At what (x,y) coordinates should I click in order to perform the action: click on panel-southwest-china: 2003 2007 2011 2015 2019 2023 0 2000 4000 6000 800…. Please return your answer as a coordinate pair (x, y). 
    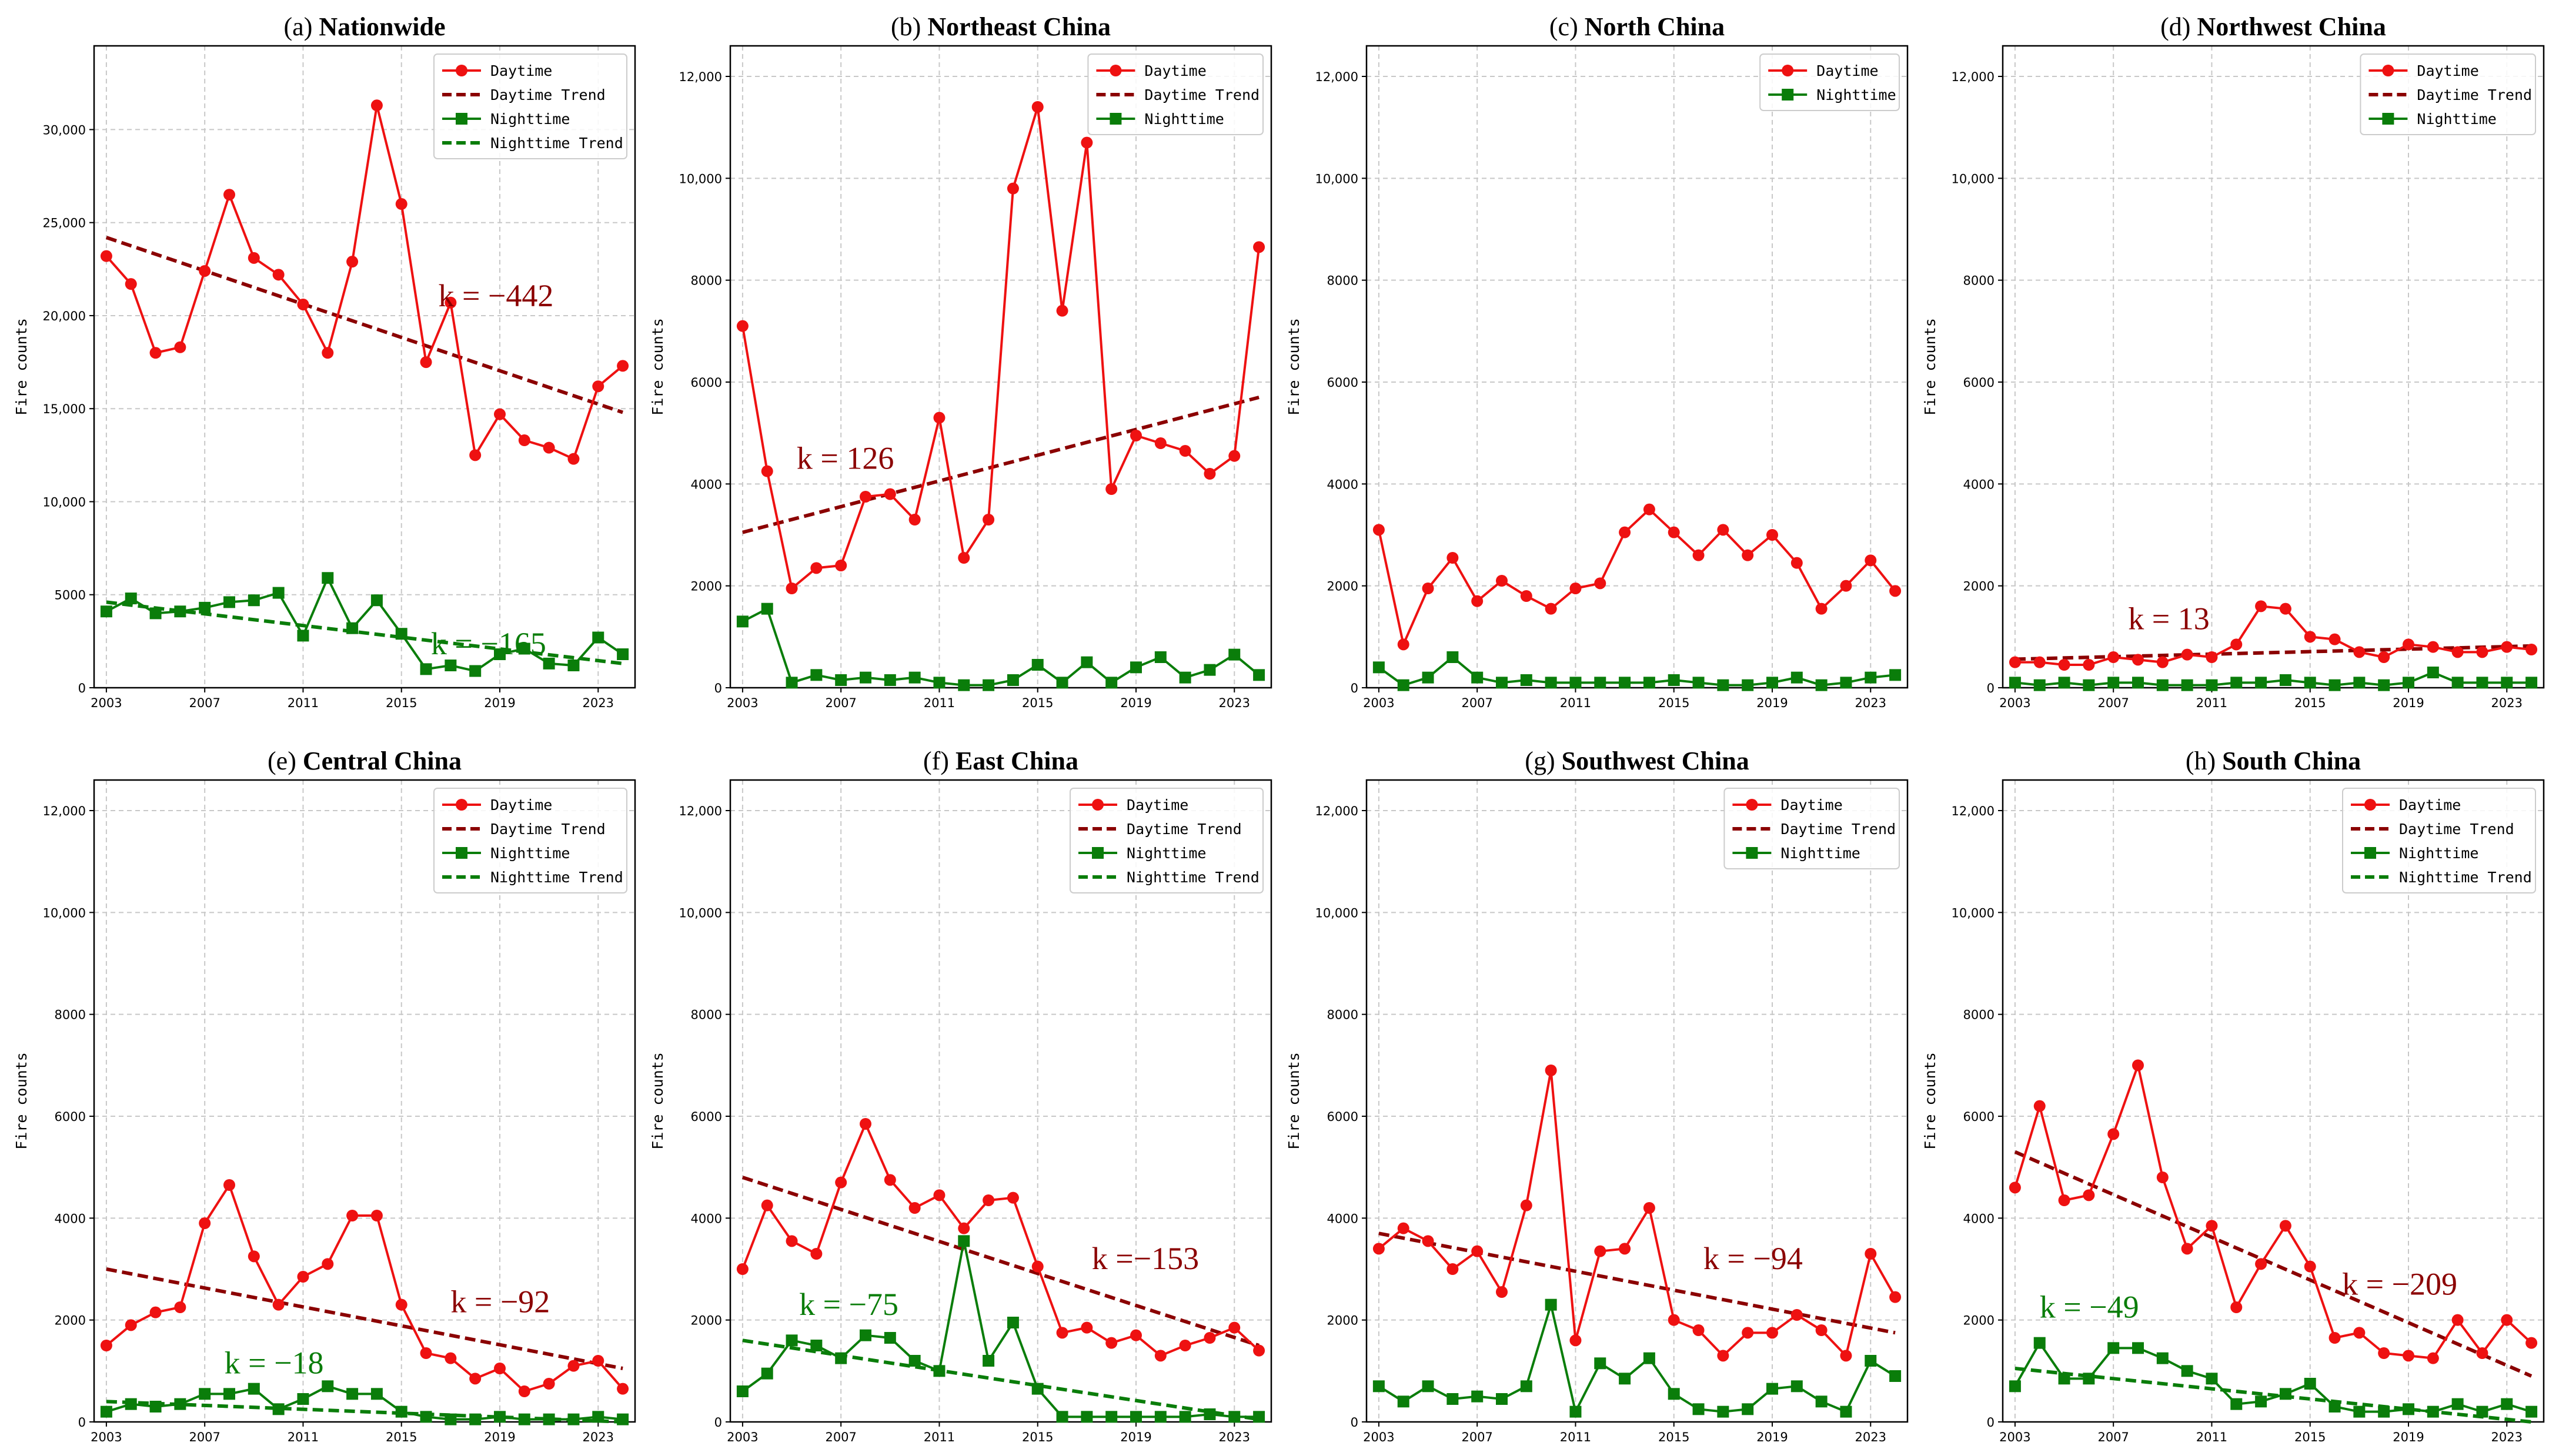
    Looking at the image, I should click on (1597, 1095).